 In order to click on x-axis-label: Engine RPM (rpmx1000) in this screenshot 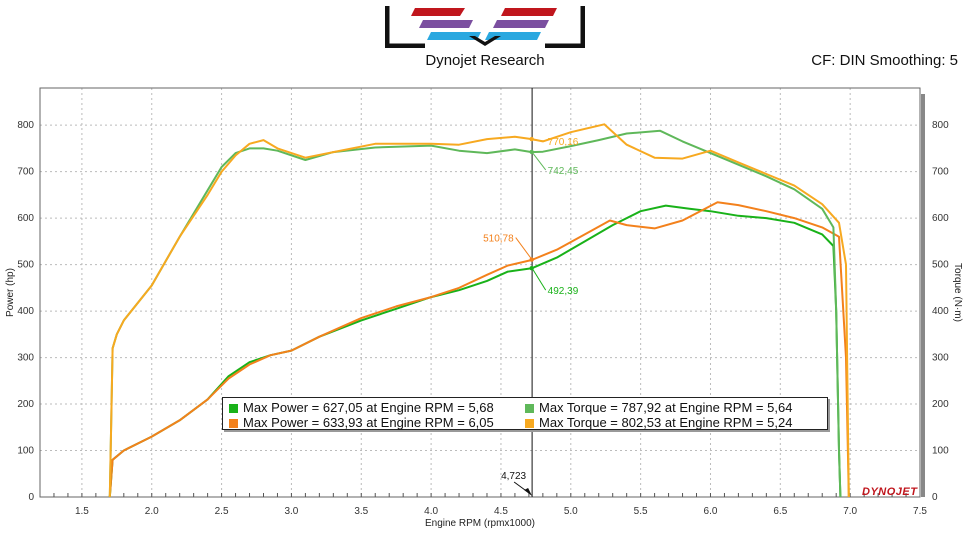, I will do `click(480, 523)`.